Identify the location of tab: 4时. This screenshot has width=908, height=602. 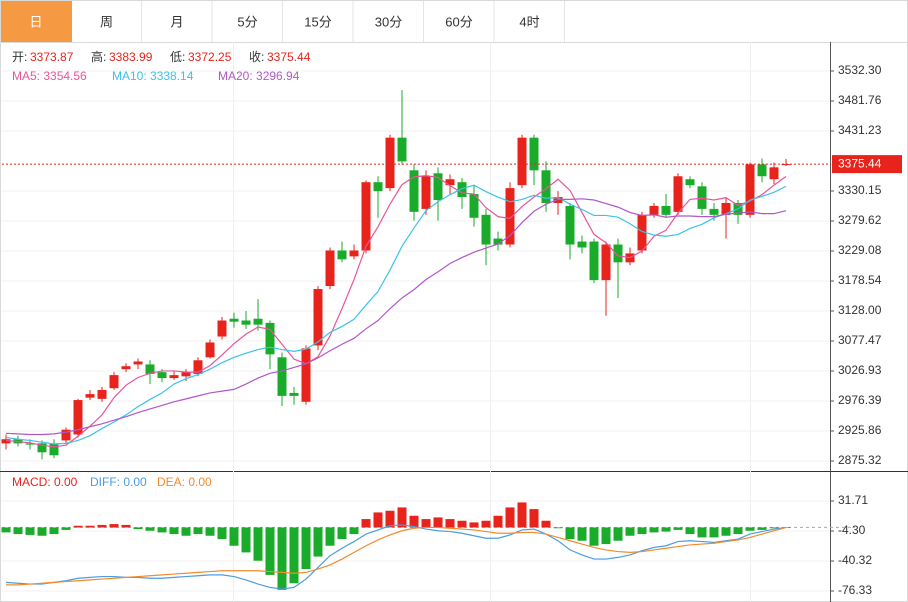
(529, 21).